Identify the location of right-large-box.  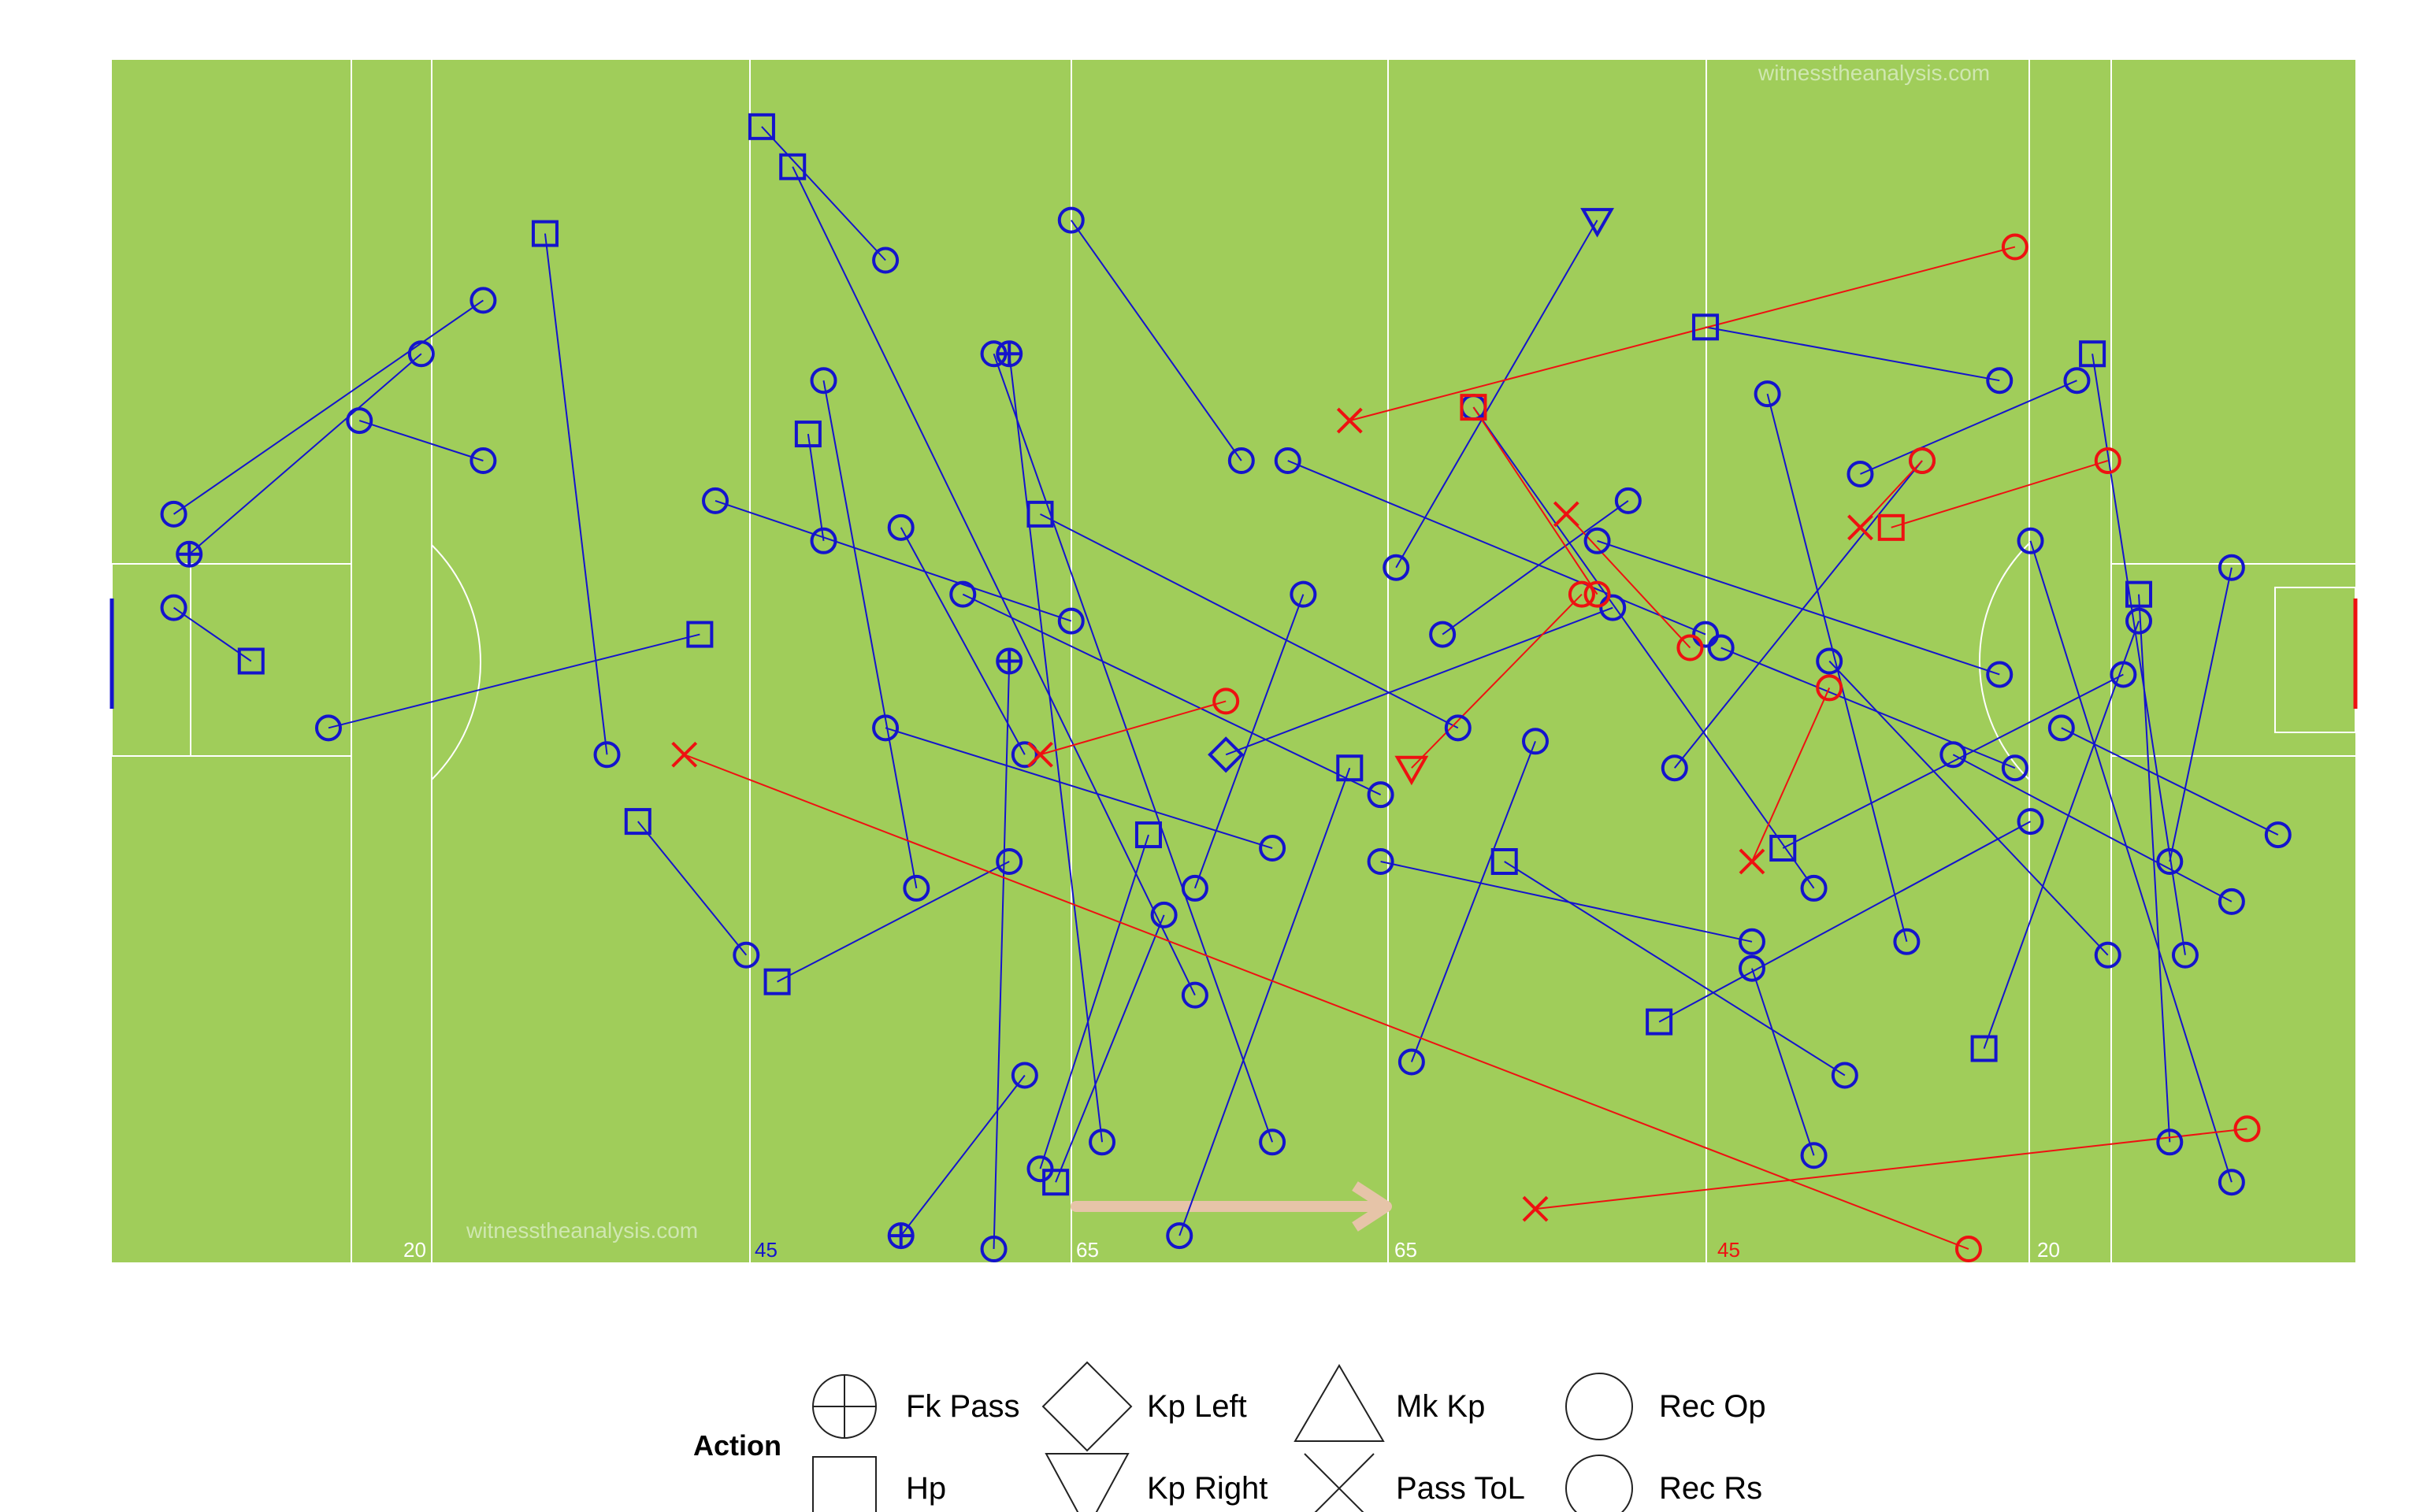
(2233, 660).